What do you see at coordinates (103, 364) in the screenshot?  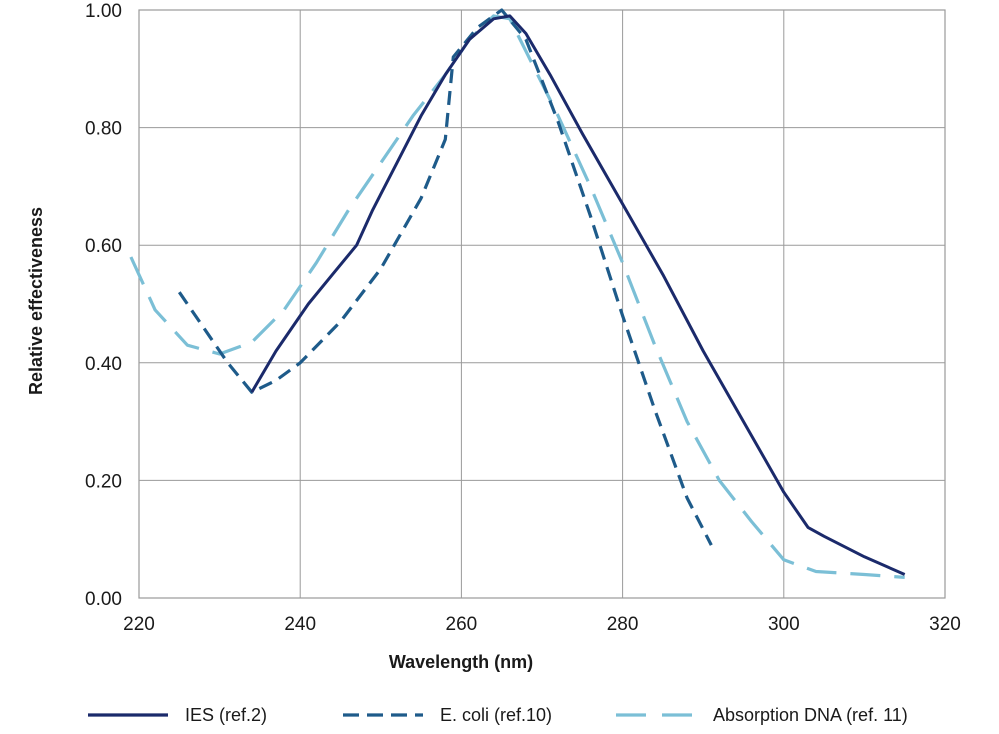 I see `y-tick-label: 0.40` at bounding box center [103, 364].